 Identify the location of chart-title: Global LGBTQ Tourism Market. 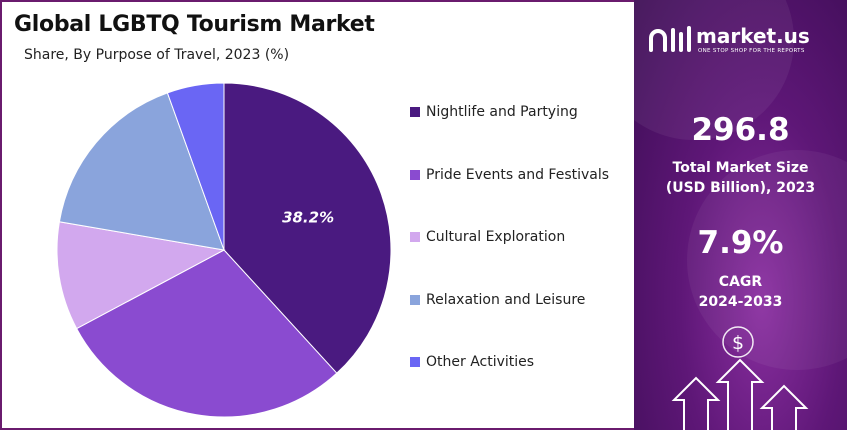
(194, 24).